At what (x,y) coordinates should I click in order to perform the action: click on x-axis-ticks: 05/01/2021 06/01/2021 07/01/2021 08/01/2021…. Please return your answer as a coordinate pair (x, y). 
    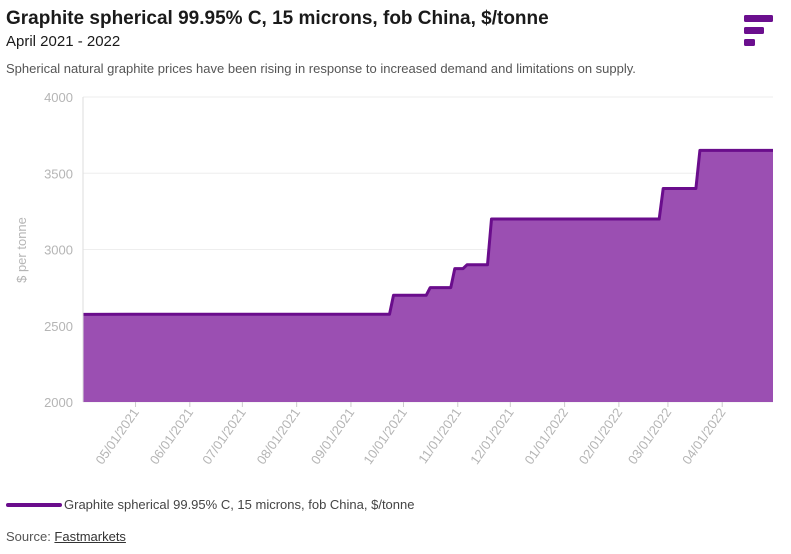
    Looking at the image, I should click on (410, 434).